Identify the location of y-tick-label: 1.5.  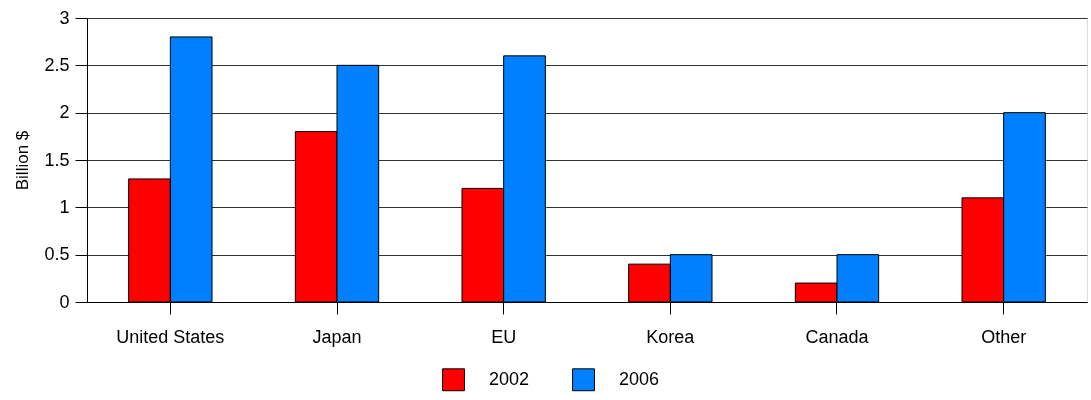
(57, 159).